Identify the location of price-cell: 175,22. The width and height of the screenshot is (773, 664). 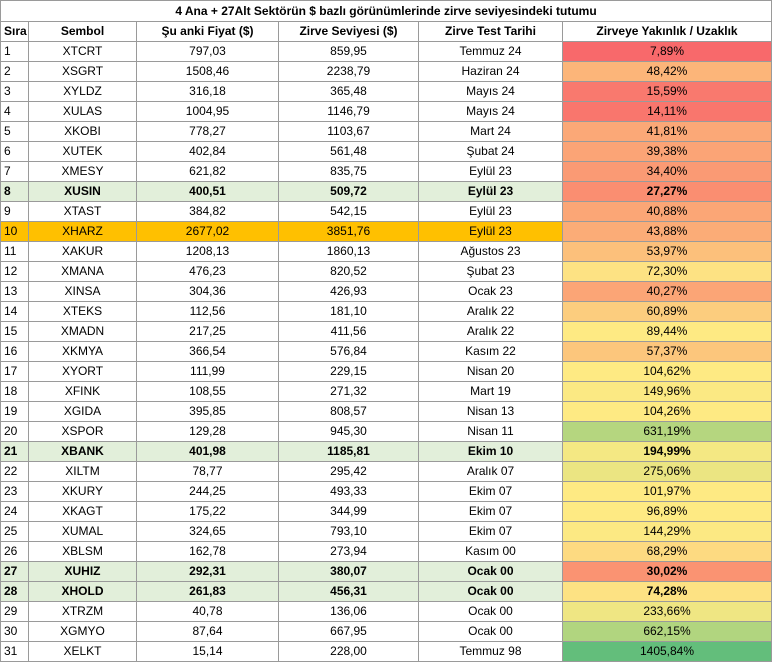
(207, 511).